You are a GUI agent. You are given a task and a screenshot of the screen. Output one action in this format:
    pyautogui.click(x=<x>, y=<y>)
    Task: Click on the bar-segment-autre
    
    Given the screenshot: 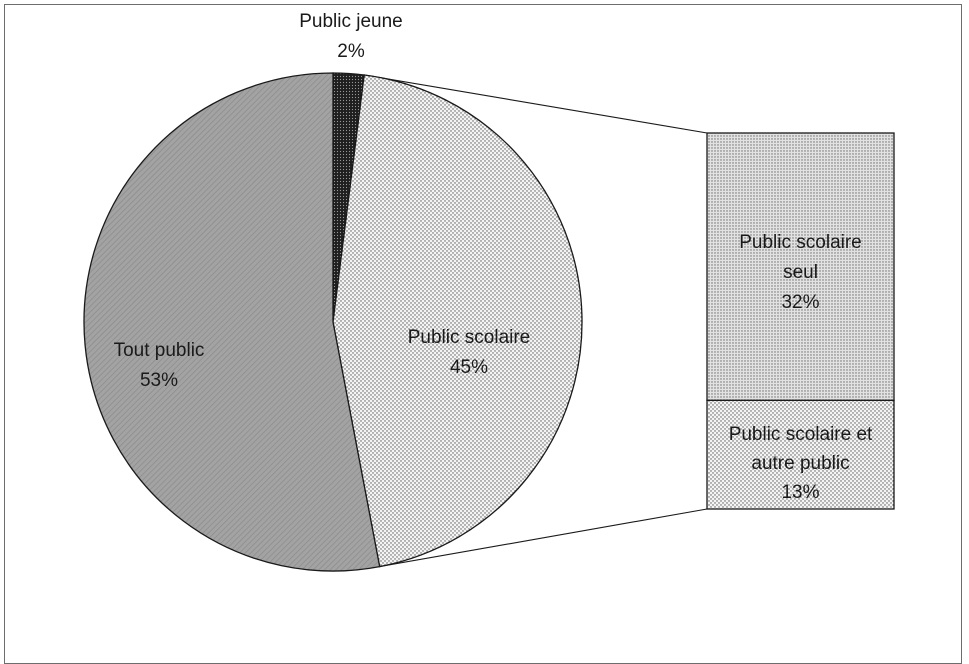 What is the action you would take?
    pyautogui.click(x=800, y=454)
    